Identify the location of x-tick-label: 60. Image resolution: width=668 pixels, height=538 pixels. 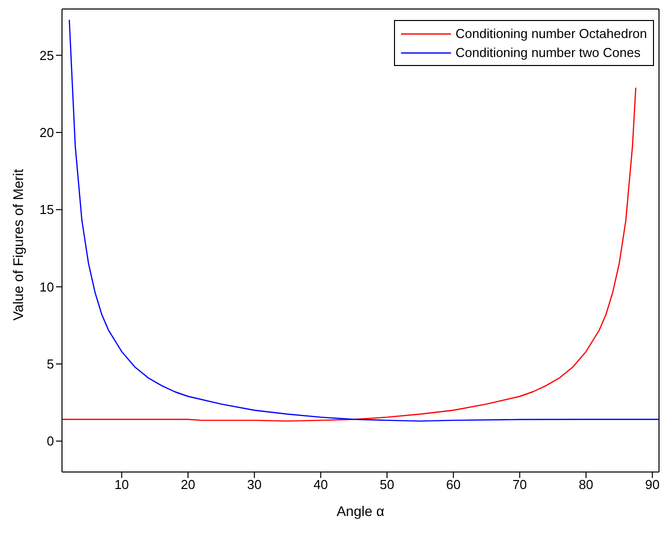
(453, 484).